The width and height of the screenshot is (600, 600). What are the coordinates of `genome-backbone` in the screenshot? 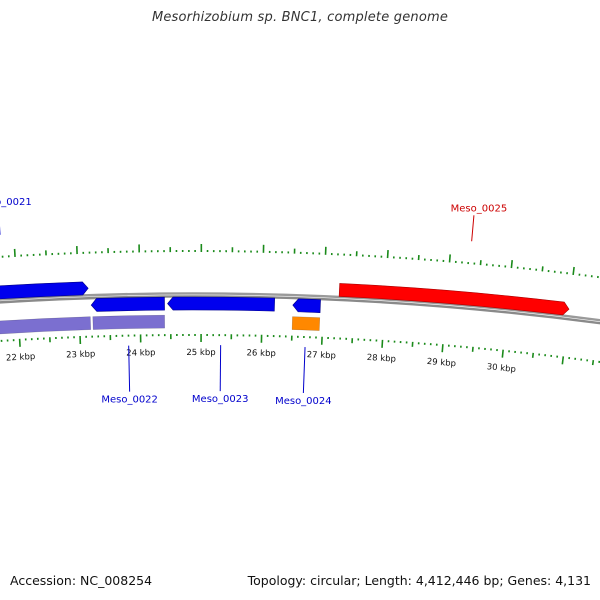 It's located at (300, 308).